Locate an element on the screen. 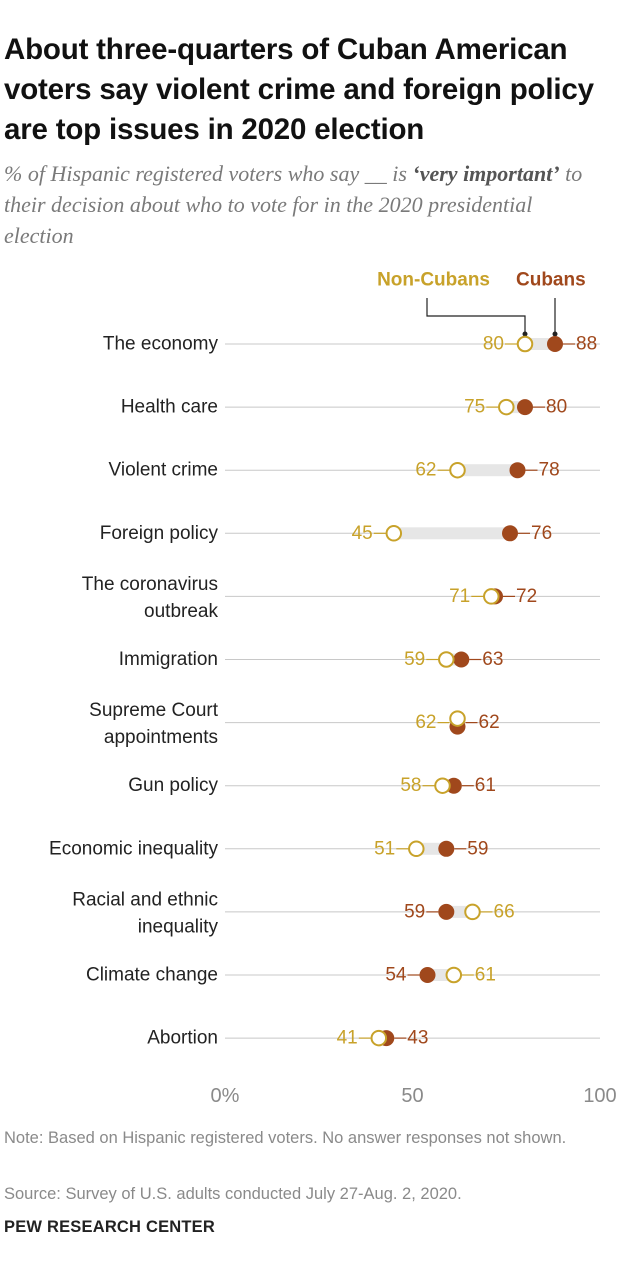 The height and width of the screenshot is (1277, 620). category-label: Violent crime is located at coordinates (163, 470).